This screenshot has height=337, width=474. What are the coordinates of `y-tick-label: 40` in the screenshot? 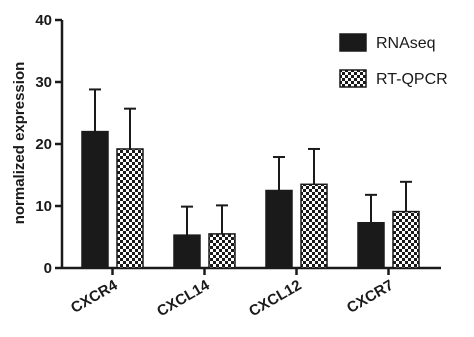 It's located at (43, 20).